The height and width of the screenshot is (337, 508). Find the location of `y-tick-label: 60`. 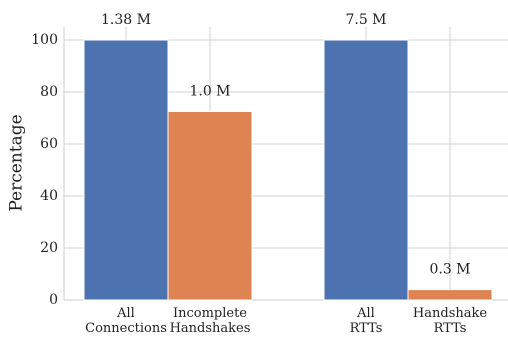

y-tick-label: 60 is located at coordinates (49, 144).